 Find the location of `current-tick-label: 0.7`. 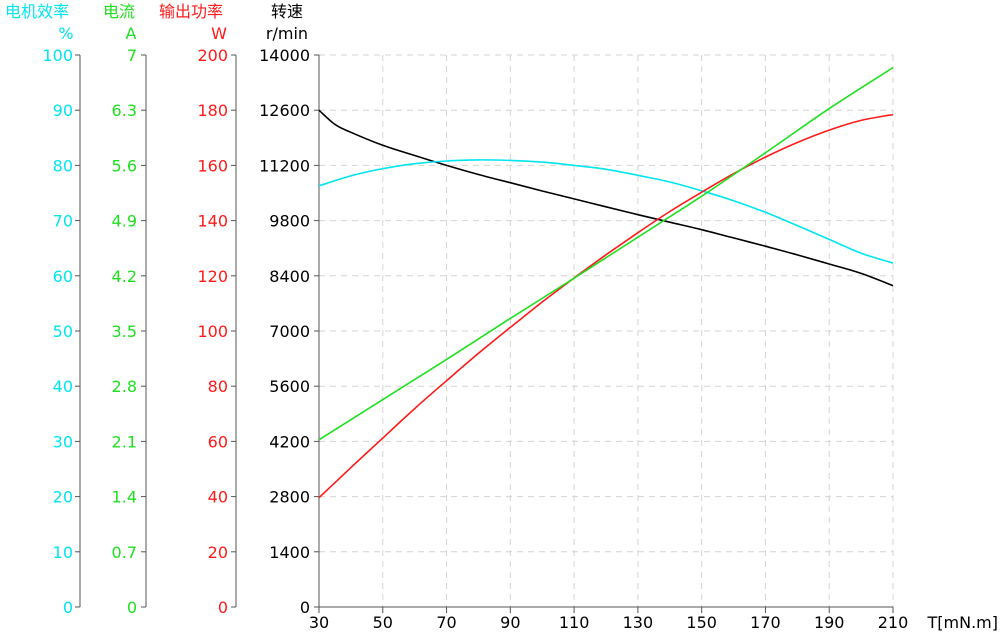

current-tick-label: 0.7 is located at coordinates (124, 552).